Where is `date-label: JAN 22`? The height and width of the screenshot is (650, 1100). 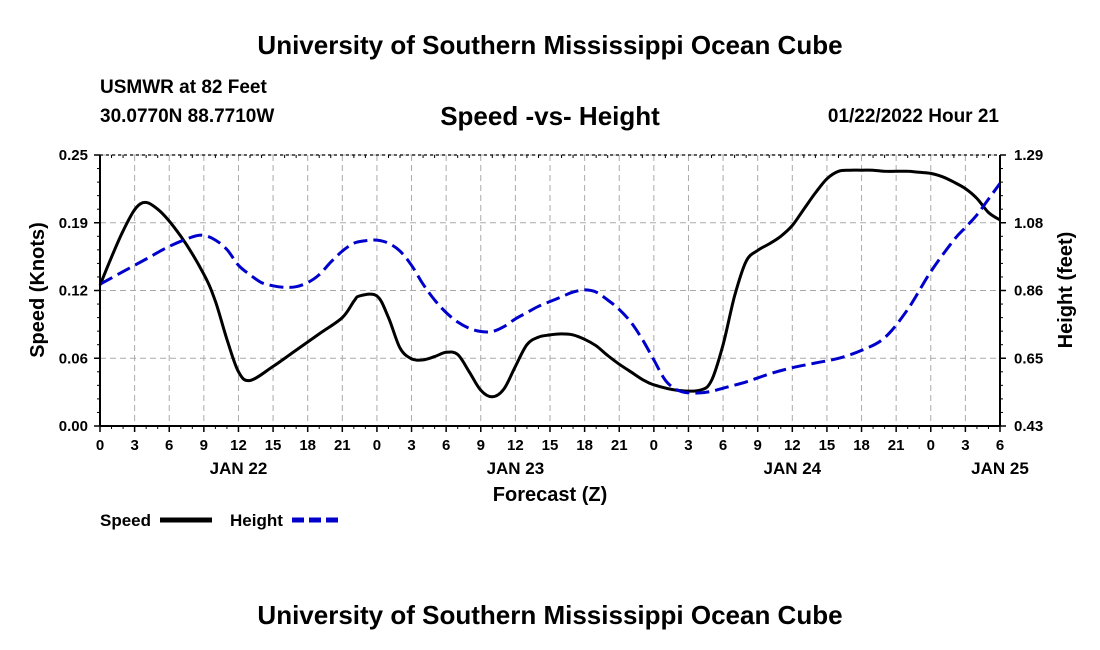 date-label: JAN 22 is located at coordinates (239, 468).